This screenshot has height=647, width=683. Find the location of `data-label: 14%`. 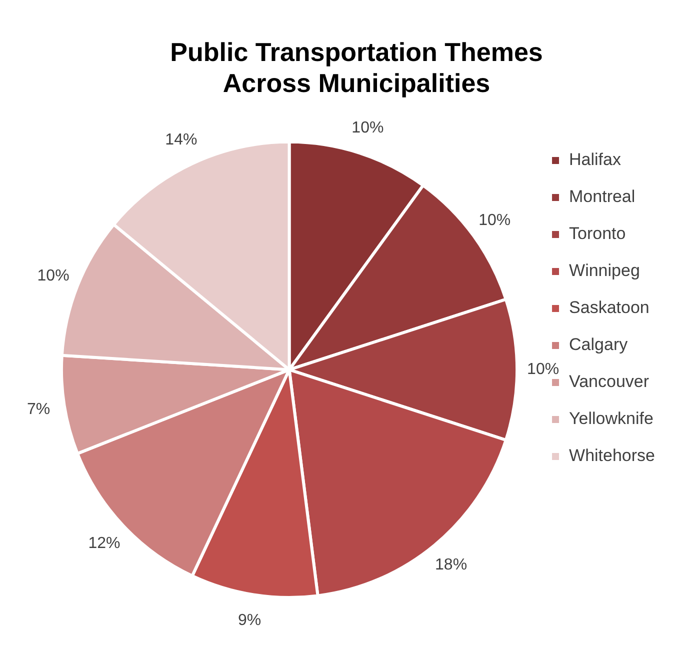

data-label: 14% is located at coordinates (181, 139).